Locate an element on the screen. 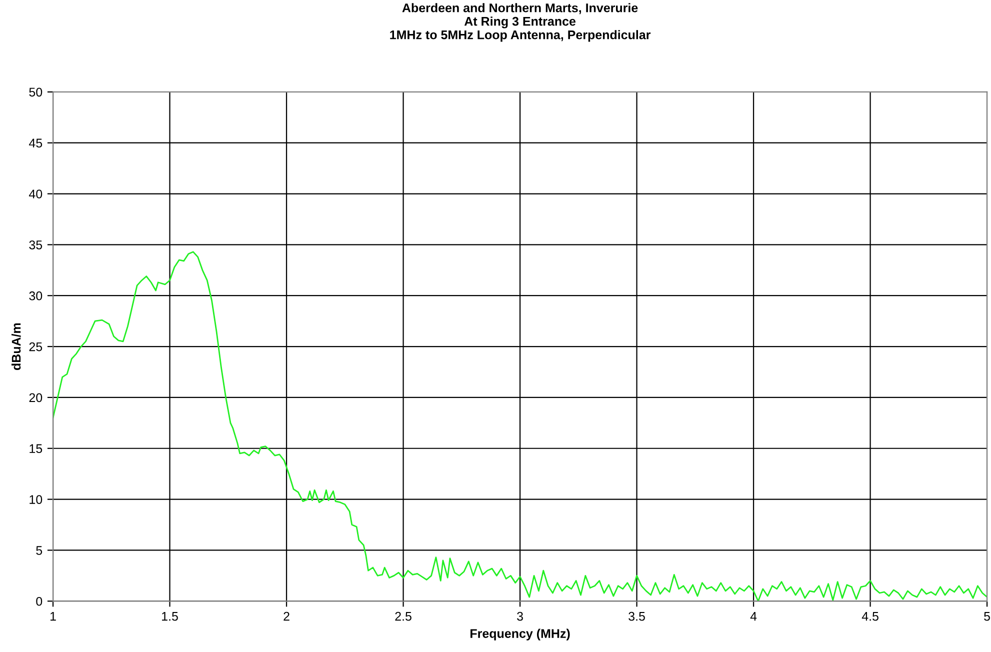  x-tick-label: 1 is located at coordinates (53, 616).